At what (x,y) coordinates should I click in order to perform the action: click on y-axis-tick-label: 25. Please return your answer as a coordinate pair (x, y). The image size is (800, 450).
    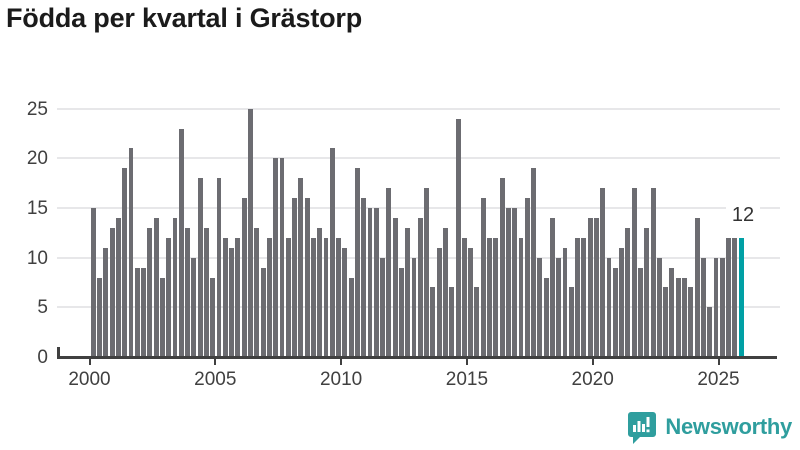
    Looking at the image, I should click on (37, 109).